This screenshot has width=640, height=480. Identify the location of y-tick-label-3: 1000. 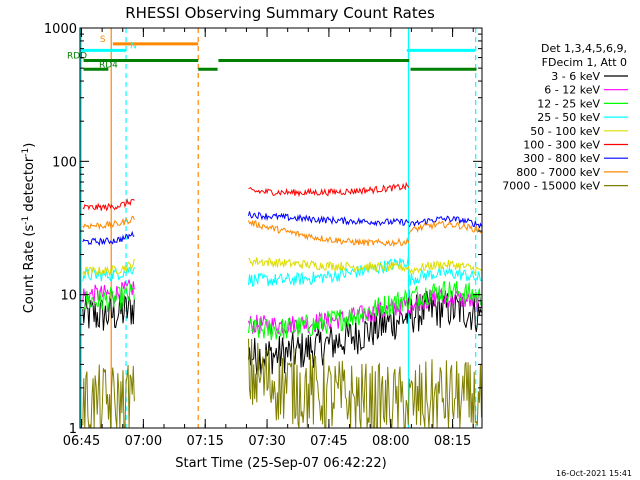
(60, 29).